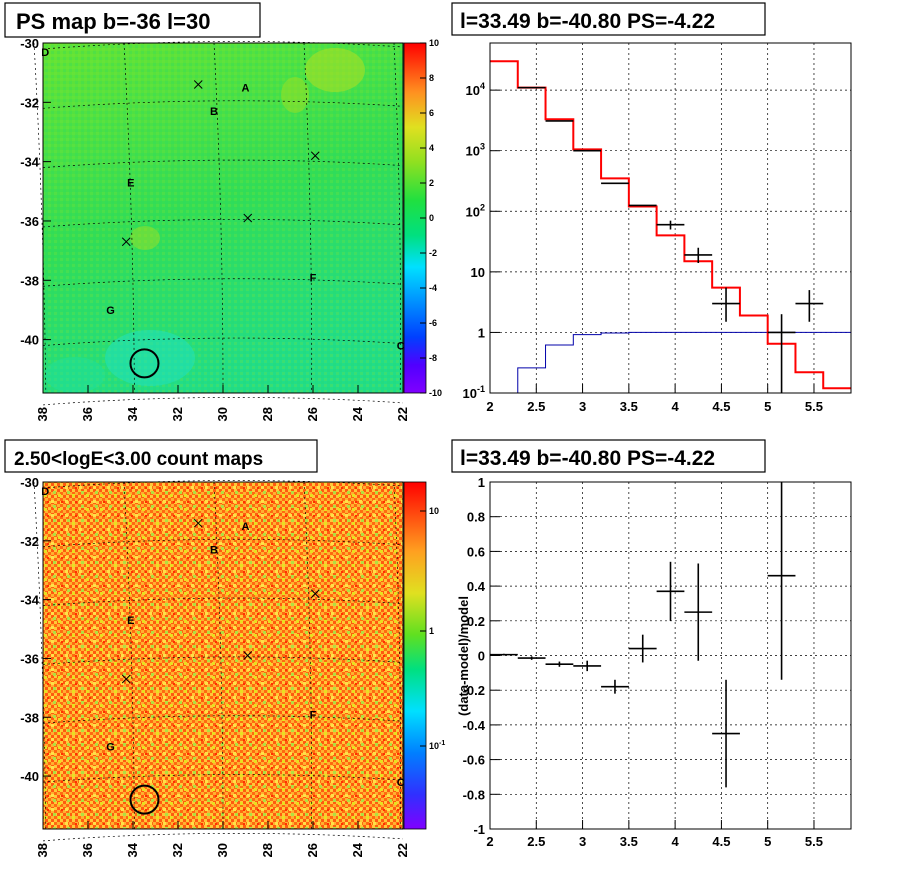 The width and height of the screenshot is (898, 875). Describe the element at coordinates (587, 21) in the screenshot. I see `spectrum-title-text: l=33.49 b=-40.80 PS=-4.22` at that location.